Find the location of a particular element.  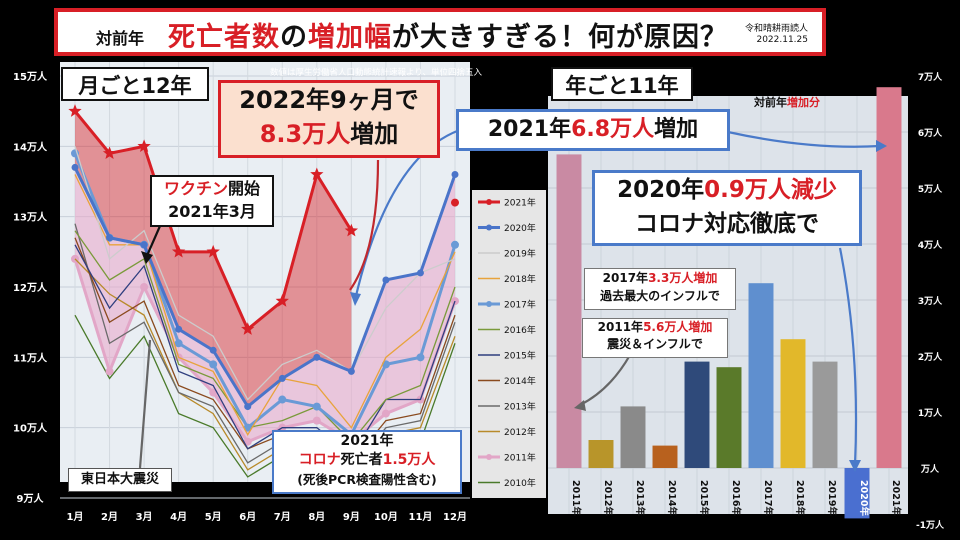

arrow-2021-to-bar is located at coordinates (804, 139).